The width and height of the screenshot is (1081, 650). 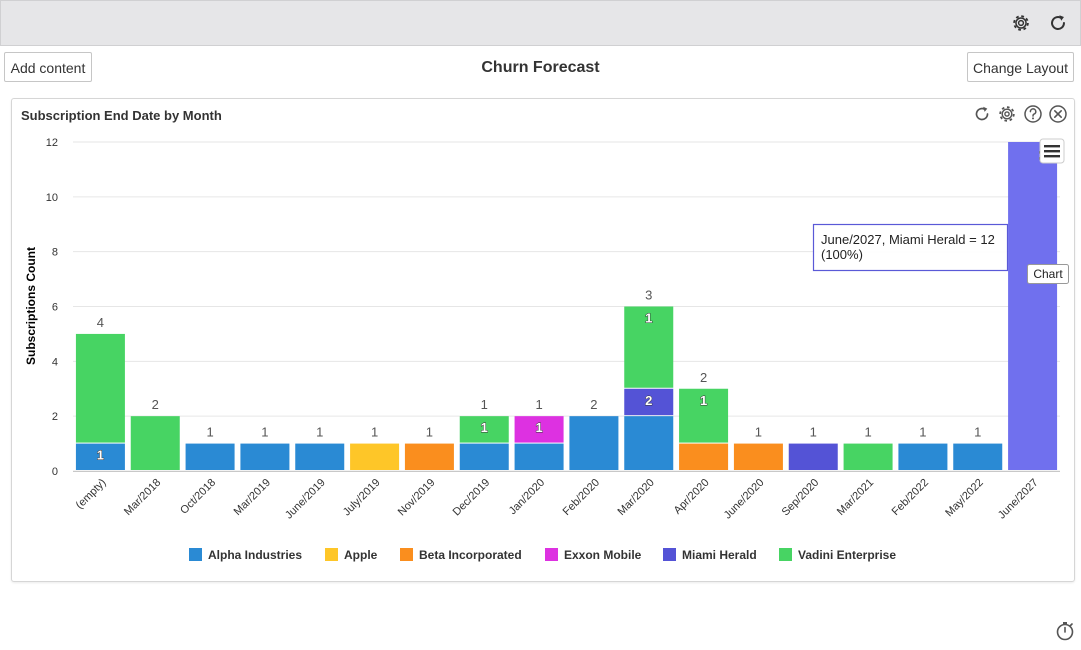 I want to click on x-tick-label: Sep/2020, so click(x=801, y=498).